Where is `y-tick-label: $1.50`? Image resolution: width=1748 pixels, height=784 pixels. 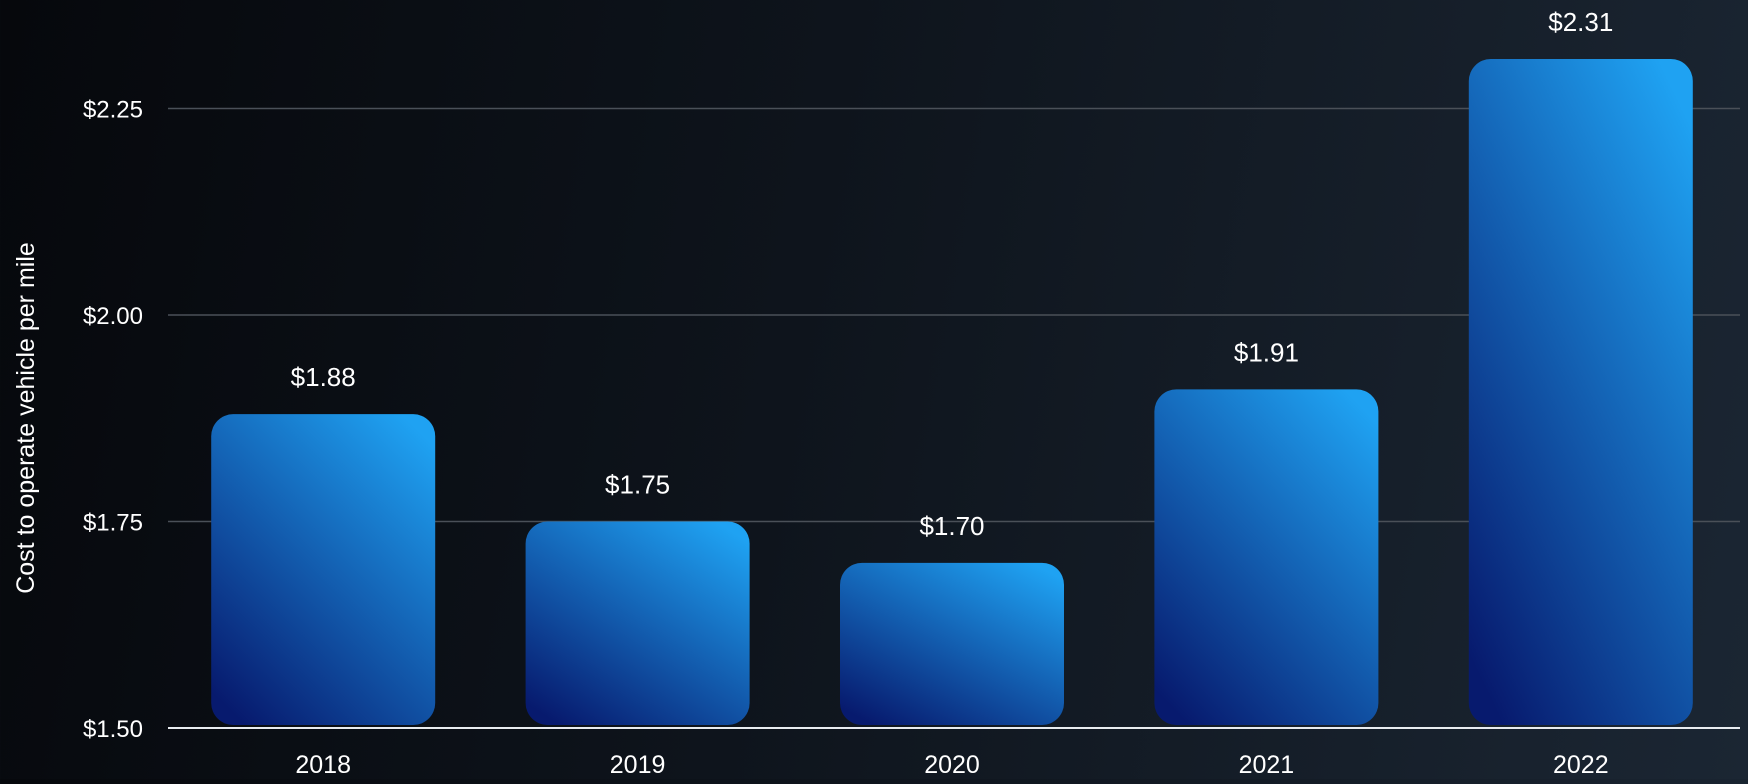 y-tick-label: $1.50 is located at coordinates (113, 729).